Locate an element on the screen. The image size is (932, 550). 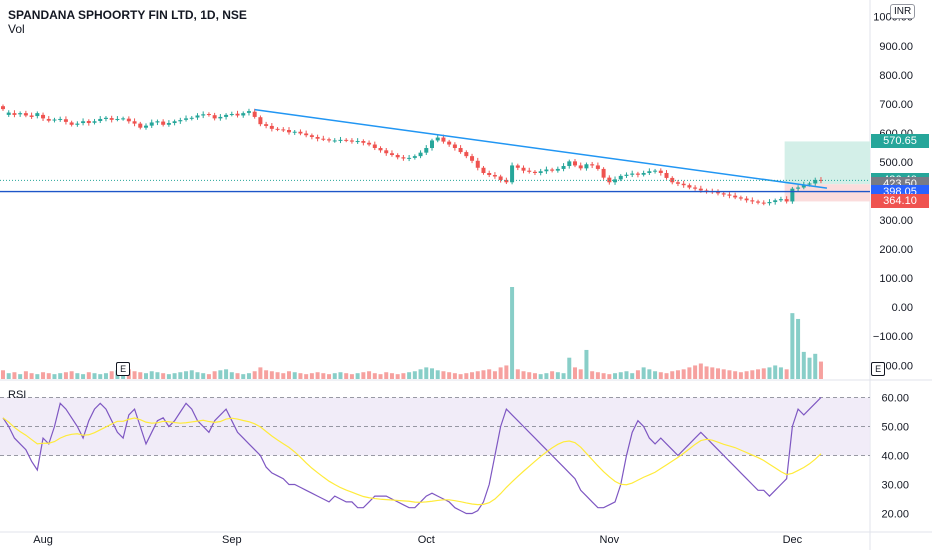
price-tick-label: 800.00 is located at coordinates (896, 76).